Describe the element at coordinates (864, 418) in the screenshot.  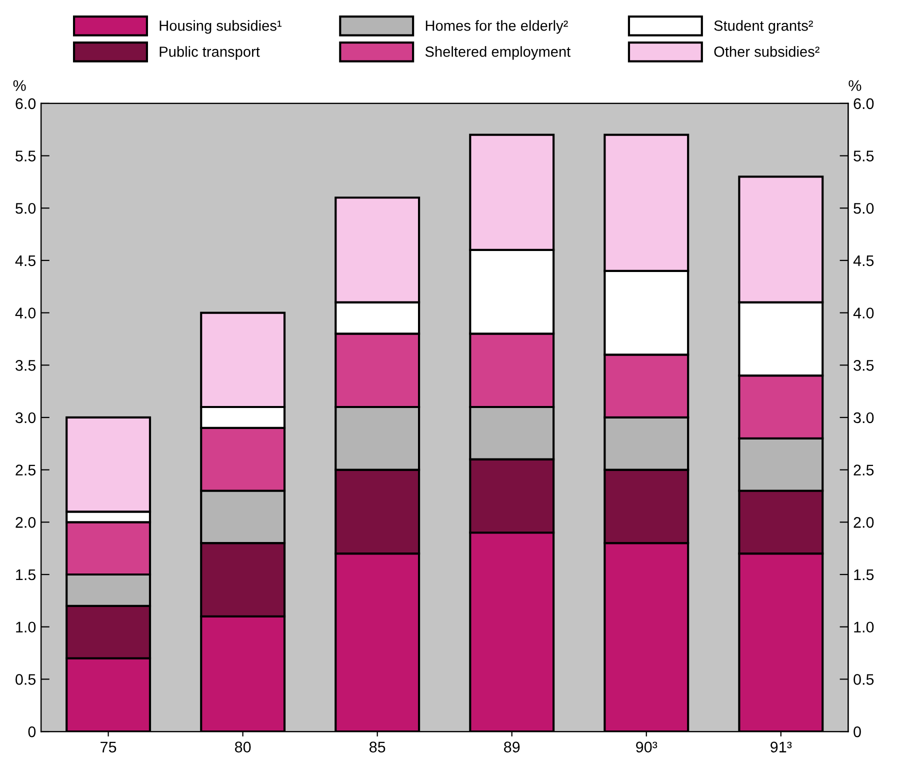
I see `y2-tick-label: 3.0` at that location.